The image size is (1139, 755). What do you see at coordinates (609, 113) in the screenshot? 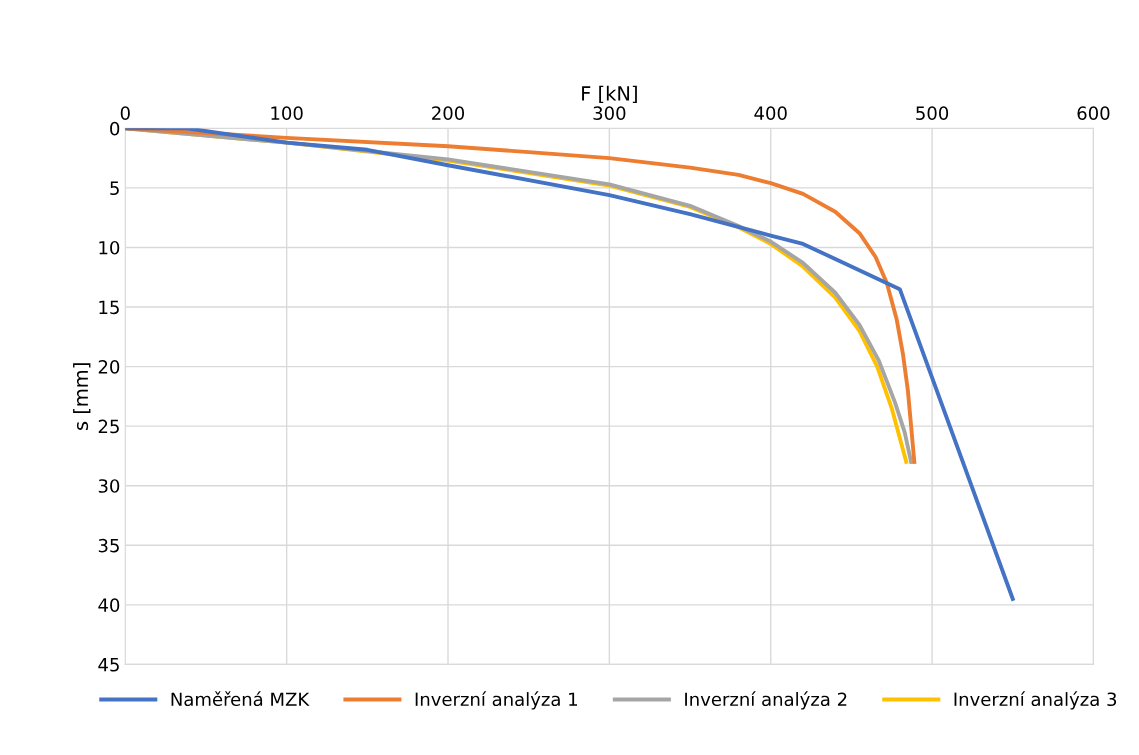
I see `x-tick-label: 300` at bounding box center [609, 113].